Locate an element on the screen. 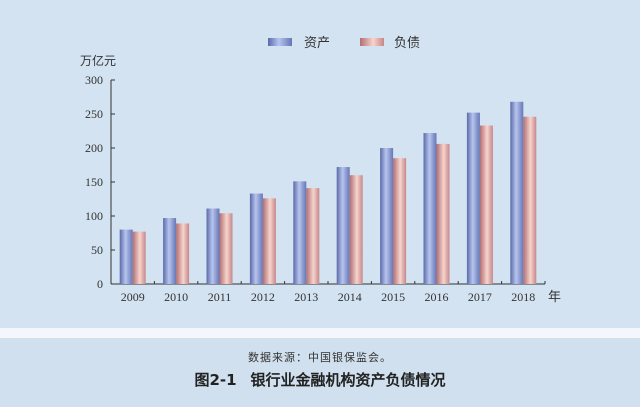 This screenshot has width=640, height=407. x-tick-label: 2018 is located at coordinates (523, 297).